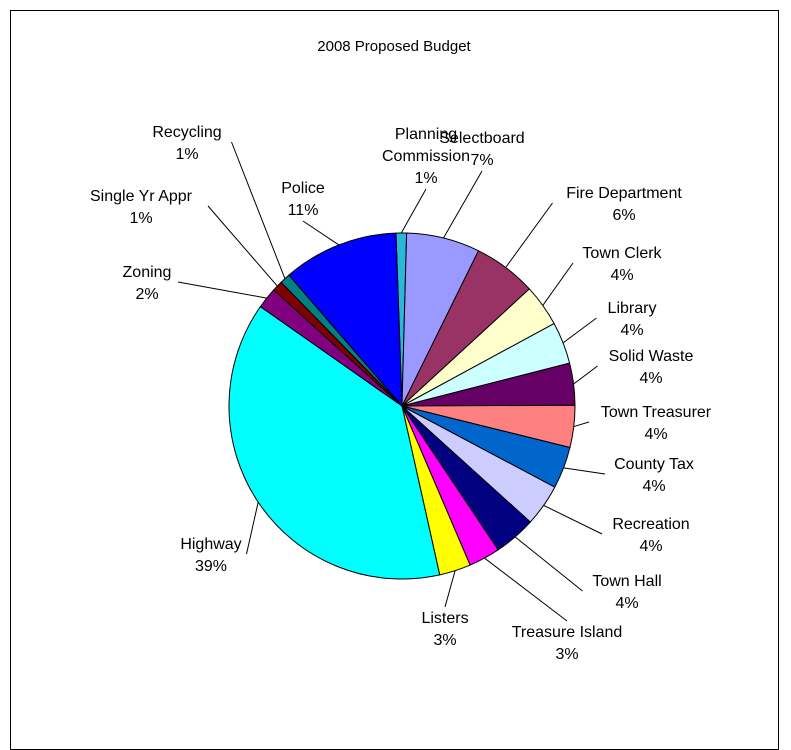 Image resolution: width=791 pixels, height=750 pixels. What do you see at coordinates (210, 555) in the screenshot?
I see `slice-label-highway: Highway 39%` at bounding box center [210, 555].